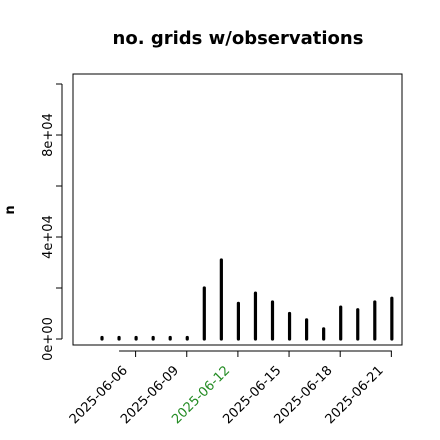 This screenshot has width=440, height=440. What do you see at coordinates (10, 209) in the screenshot?
I see `y-axis-label: n` at bounding box center [10, 209].